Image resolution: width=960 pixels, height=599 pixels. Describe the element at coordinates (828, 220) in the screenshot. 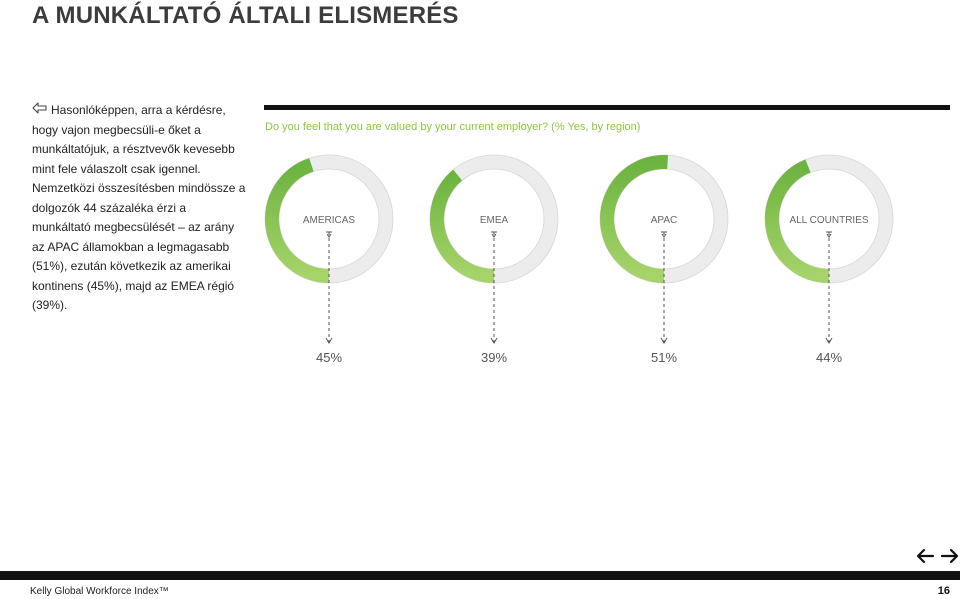

I see `category-label: ALL COUNTRIES` at that location.